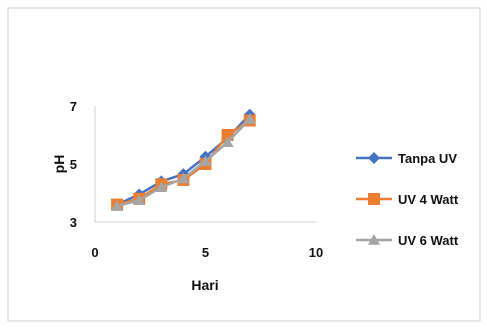  Describe the element at coordinates (428, 240) in the screenshot. I see `legend-label: UV 6 Watt` at that location.